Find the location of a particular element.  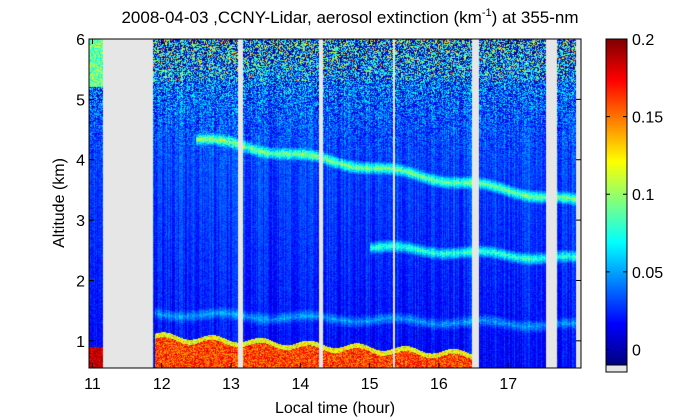

chart-title-end: ) at 355-nm is located at coordinates (535, 17).